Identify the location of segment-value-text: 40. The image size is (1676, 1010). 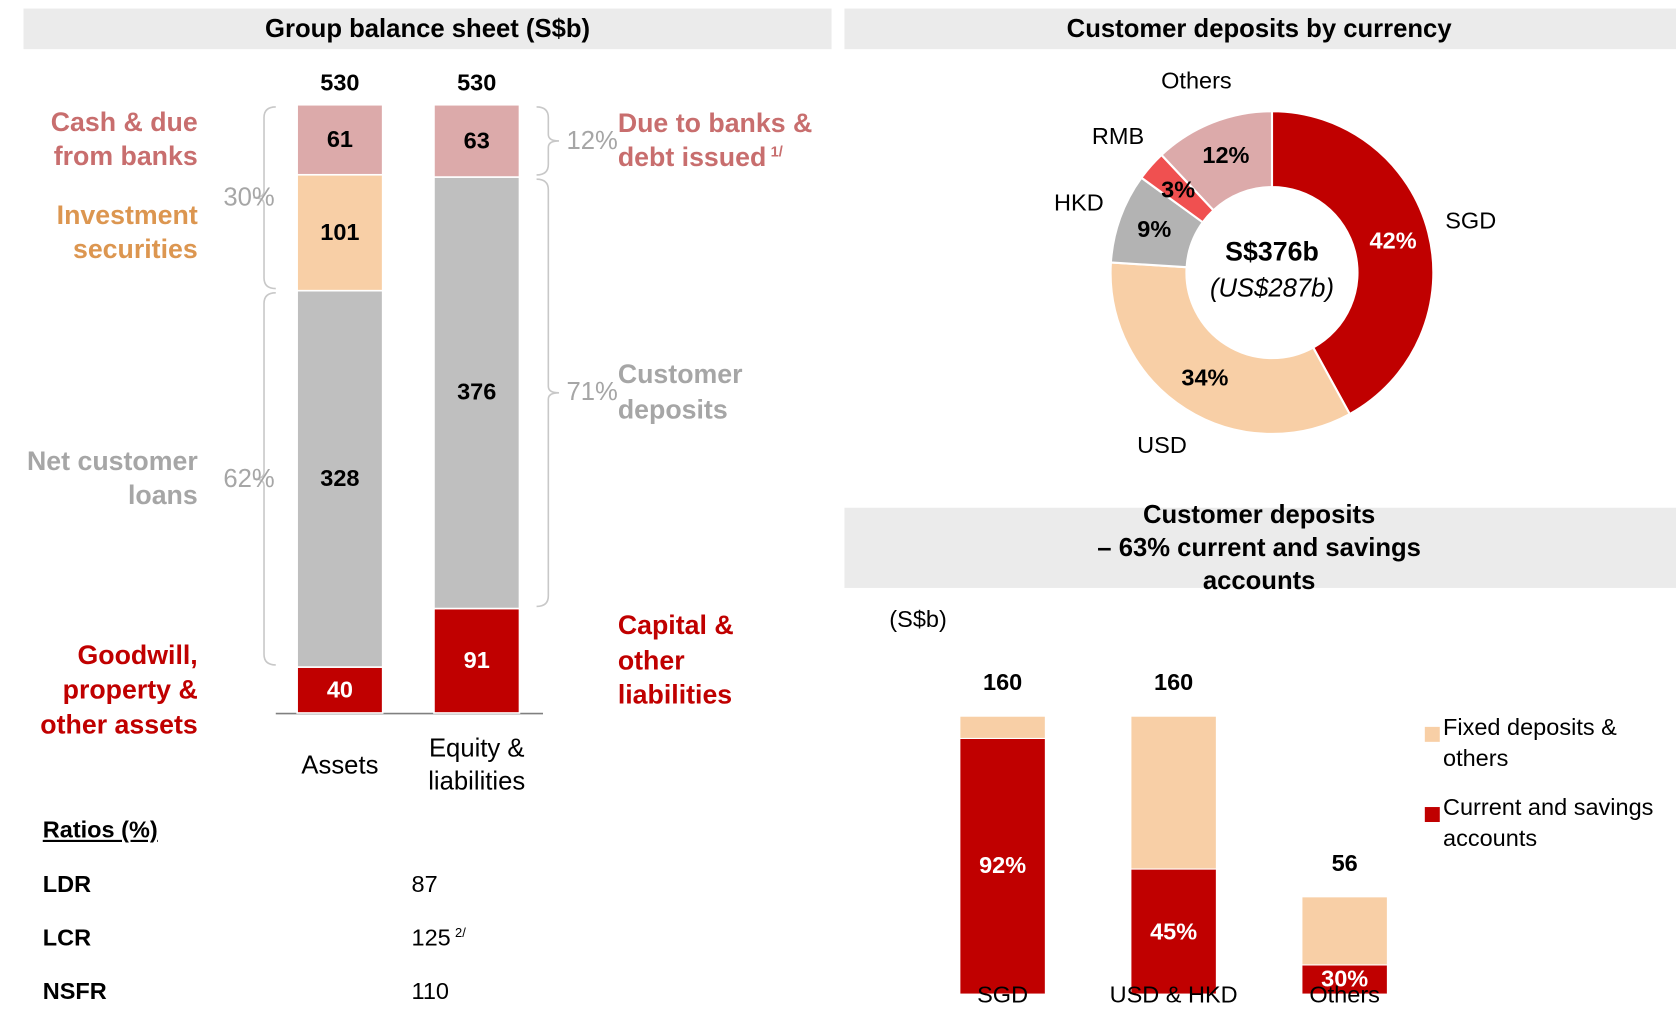
(339, 689).